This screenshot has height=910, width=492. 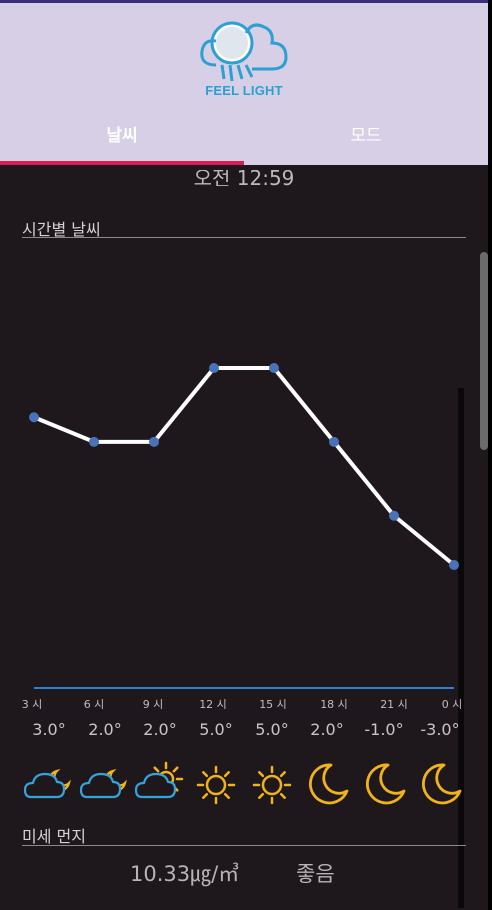 I want to click on hourly-weather-title: 시간별 날씨, so click(x=61, y=229).